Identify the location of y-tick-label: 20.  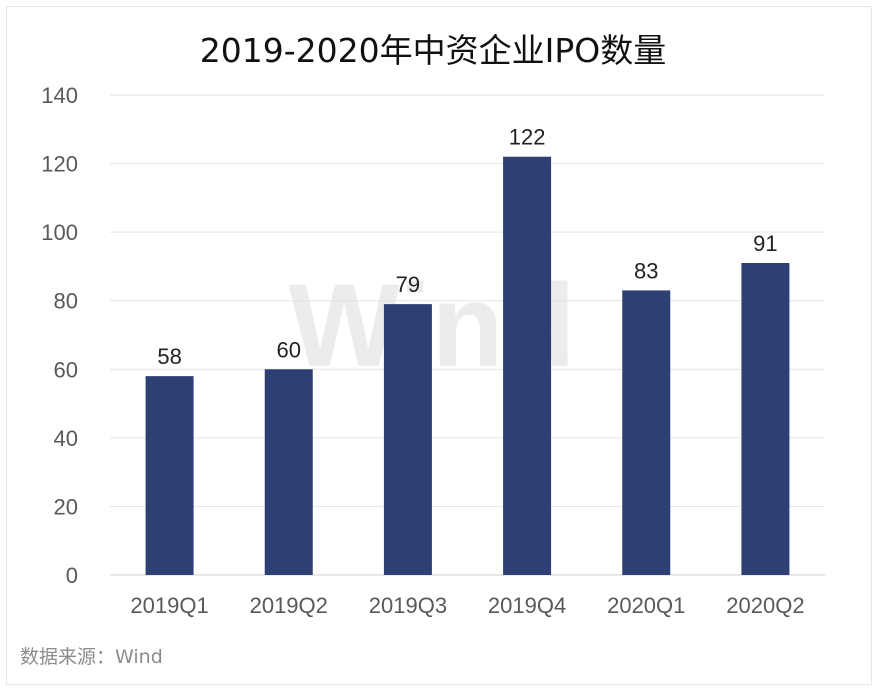
(66, 506).